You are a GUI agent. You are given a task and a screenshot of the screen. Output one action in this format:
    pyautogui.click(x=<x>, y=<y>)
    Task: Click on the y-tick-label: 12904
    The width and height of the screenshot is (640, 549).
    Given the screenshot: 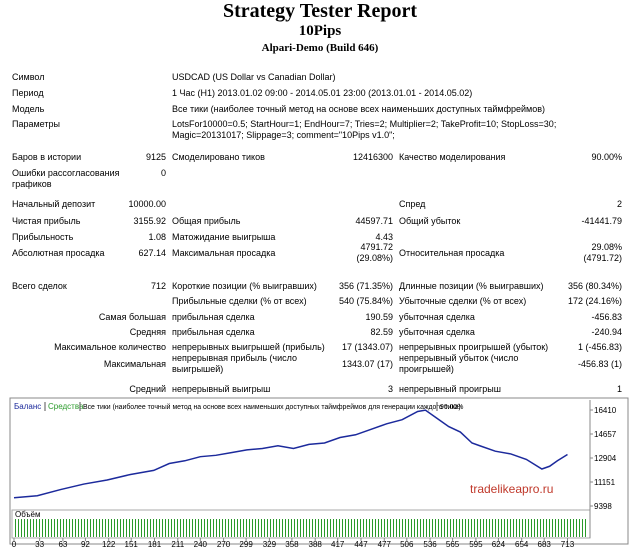 What is the action you would take?
    pyautogui.click(x=605, y=458)
    